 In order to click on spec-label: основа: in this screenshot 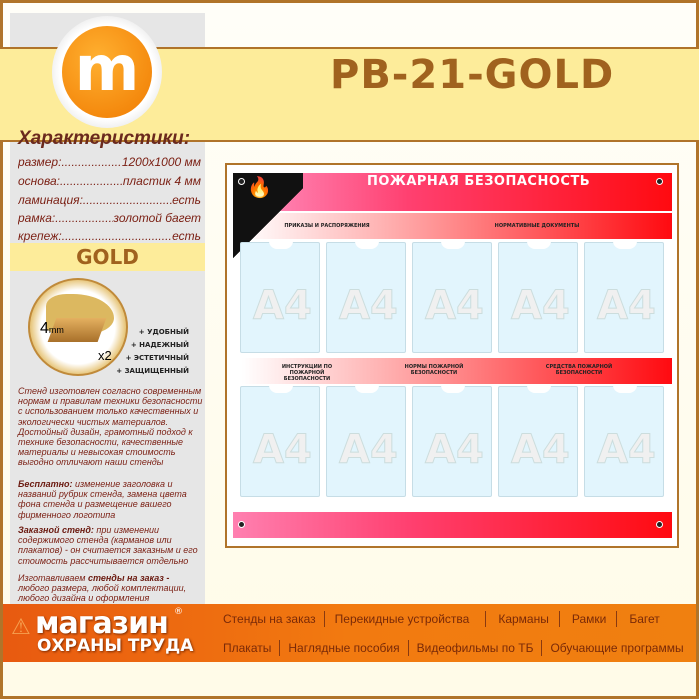, I will do `click(39, 181)`.